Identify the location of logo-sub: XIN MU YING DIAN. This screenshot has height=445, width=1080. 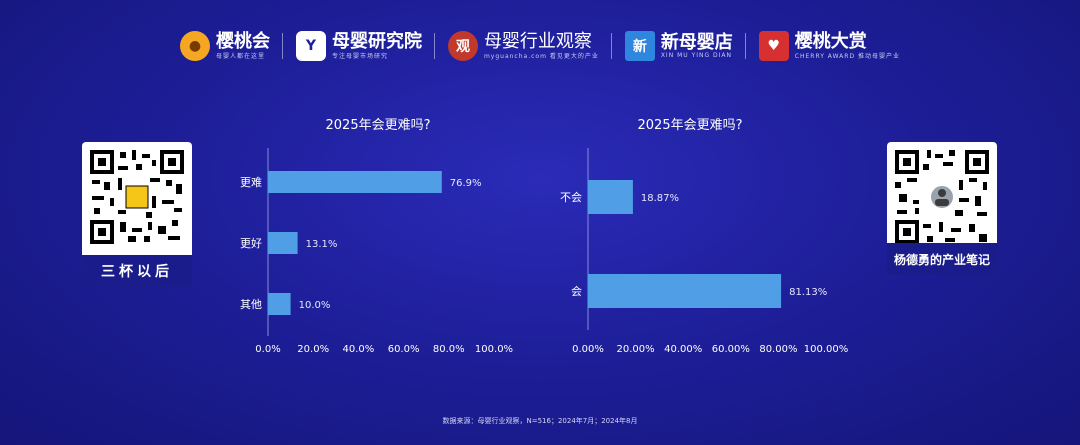
(696, 56).